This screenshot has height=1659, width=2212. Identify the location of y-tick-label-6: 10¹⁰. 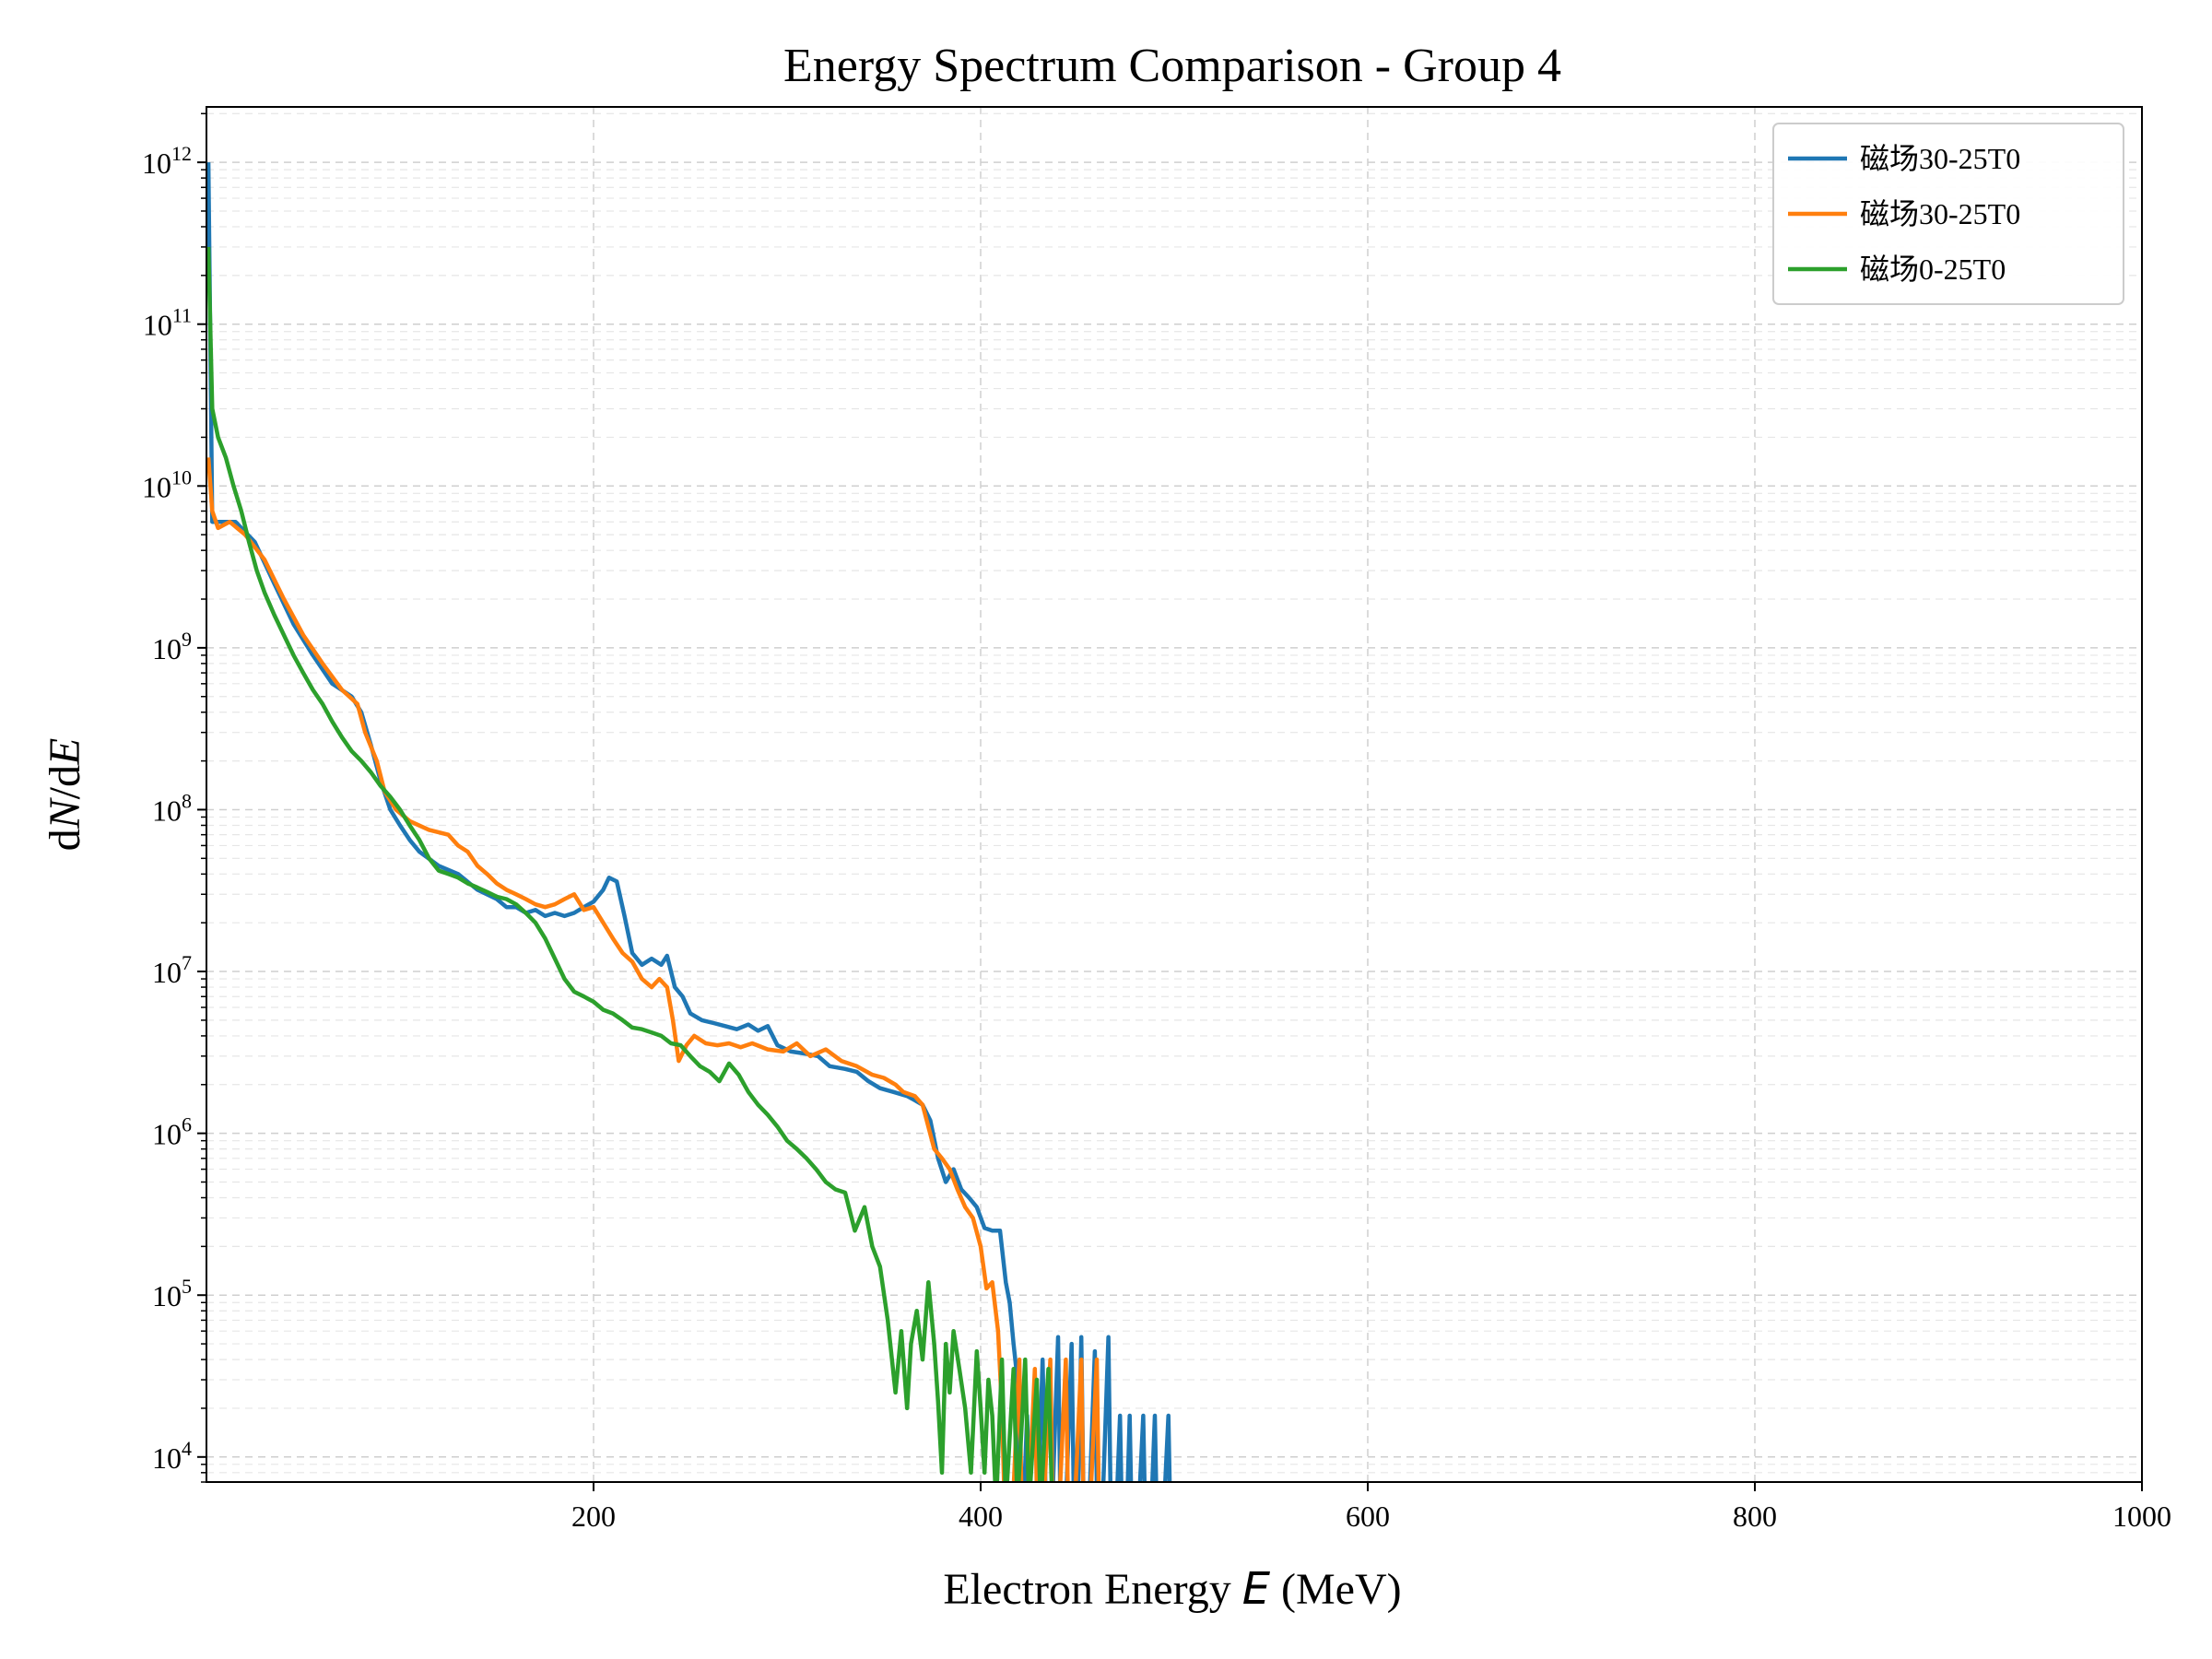
(167, 484).